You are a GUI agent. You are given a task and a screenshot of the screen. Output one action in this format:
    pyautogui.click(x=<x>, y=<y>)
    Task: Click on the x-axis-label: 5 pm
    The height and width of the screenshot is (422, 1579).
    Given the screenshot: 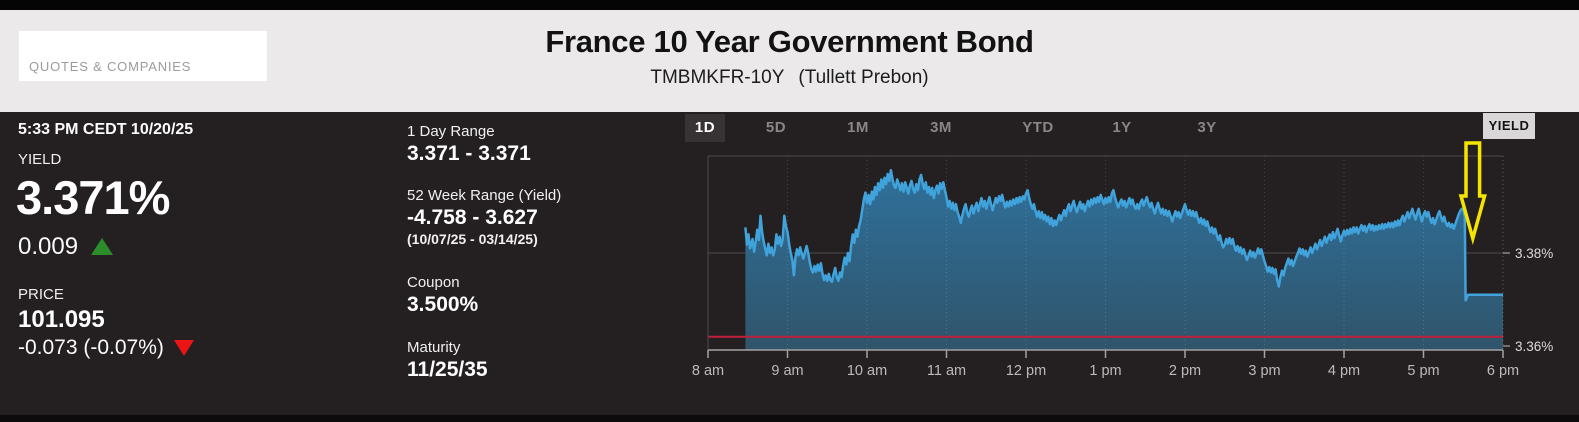 What is the action you would take?
    pyautogui.click(x=1423, y=371)
    